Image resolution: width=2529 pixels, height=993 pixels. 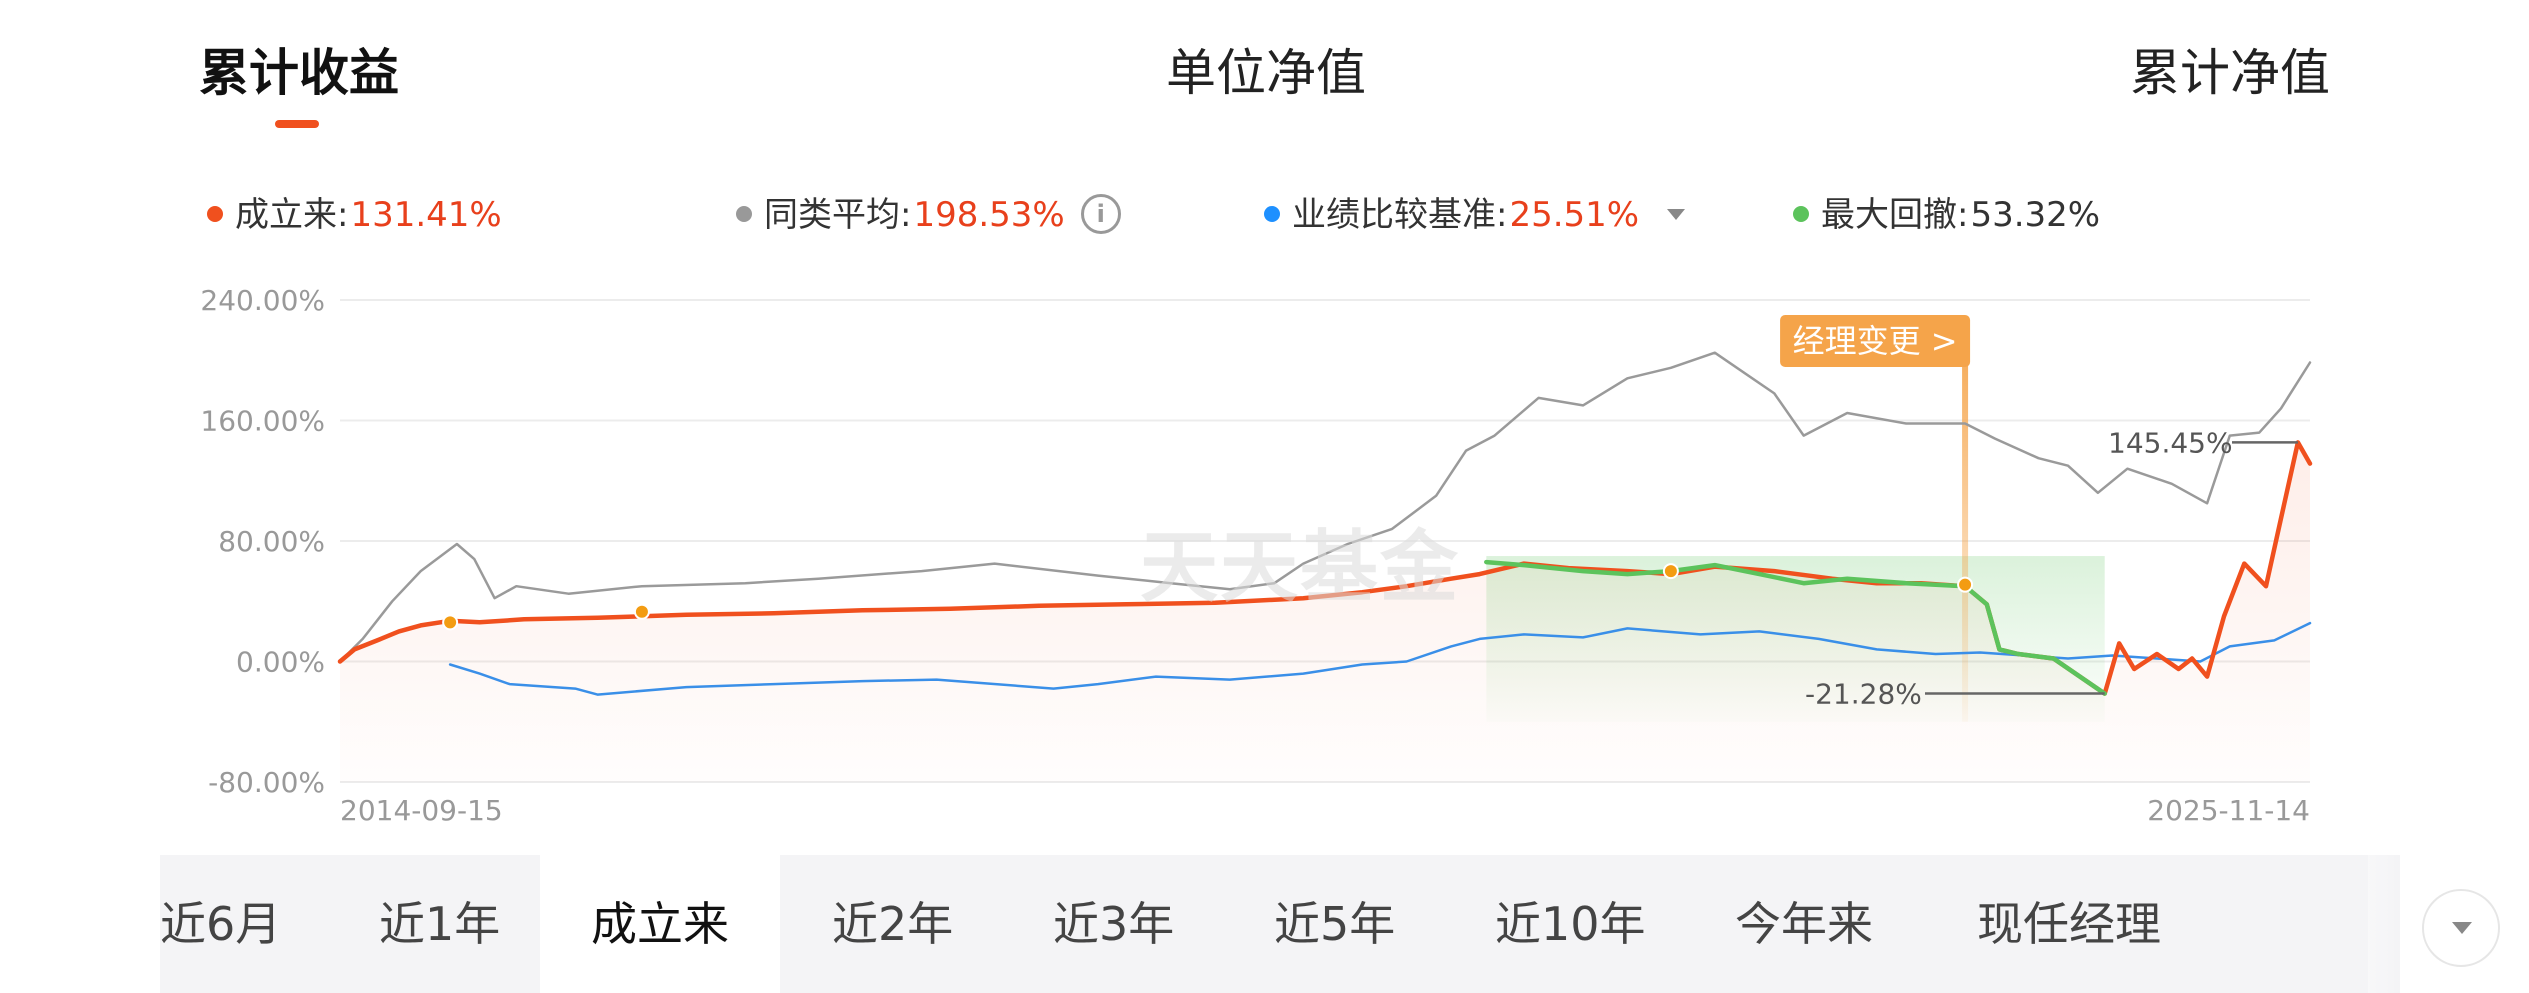 I want to click on period-1y: 近1年, so click(x=440, y=924).